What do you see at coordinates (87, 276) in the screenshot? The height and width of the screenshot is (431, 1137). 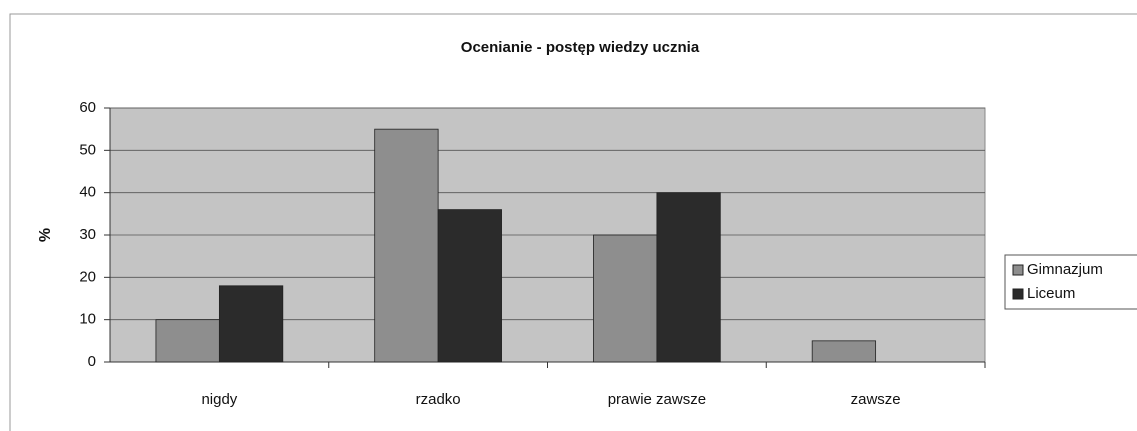 I see `y-tick-label: 20` at bounding box center [87, 276].